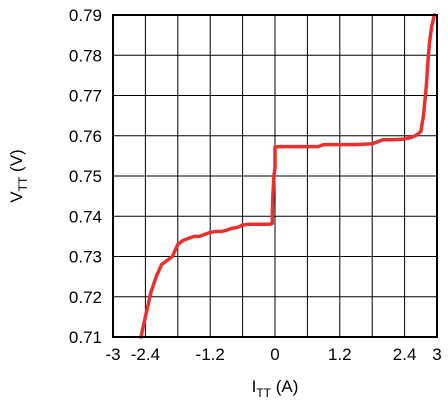 The width and height of the screenshot is (448, 405). I want to click on x-tick-label: -1.2, so click(210, 354).